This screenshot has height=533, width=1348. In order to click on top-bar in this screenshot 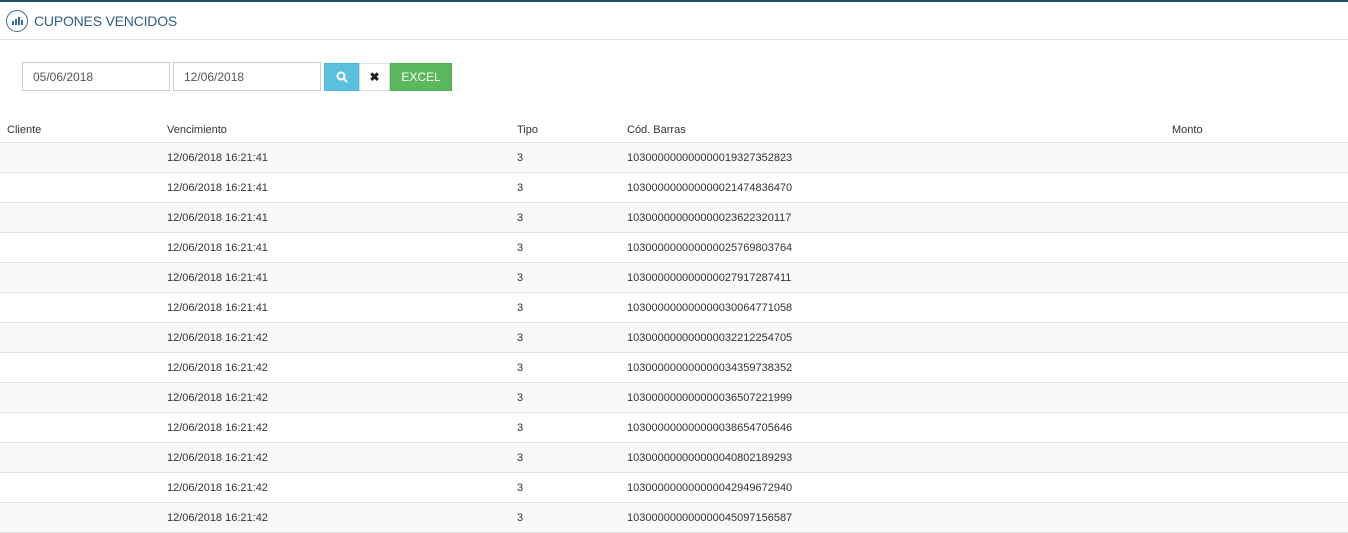, I will do `click(674, 1)`.